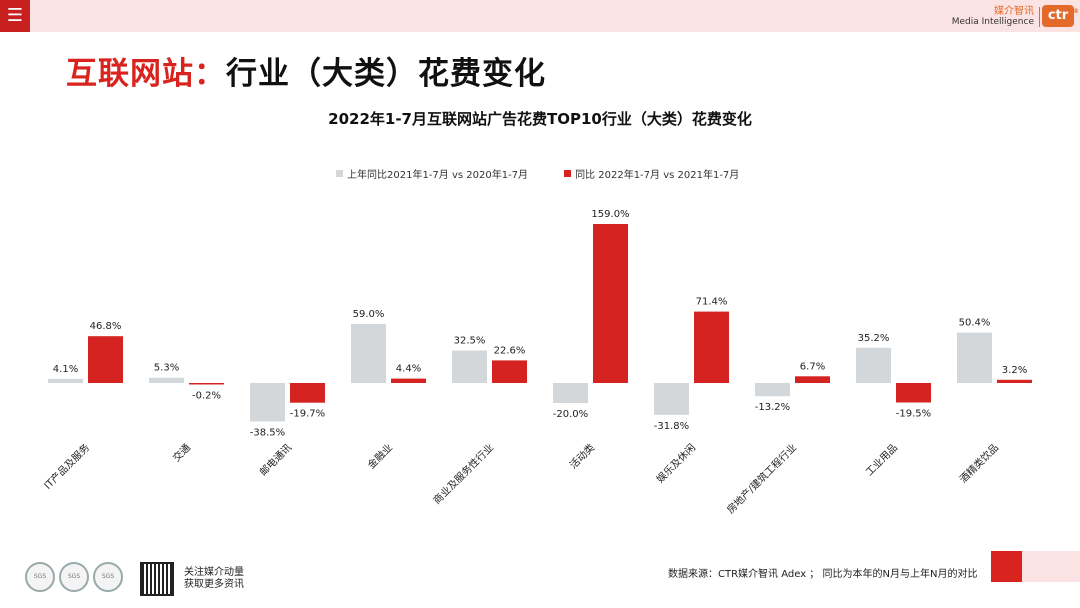 This screenshot has width=1080, height=608. I want to click on footer-red-block, so click(1006, 566).